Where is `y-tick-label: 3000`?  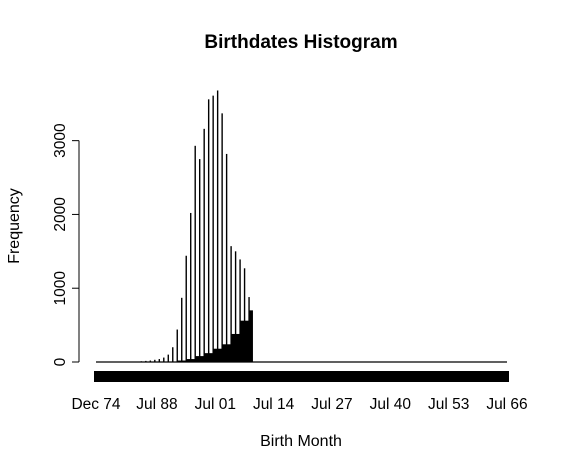
y-tick-label: 3000 is located at coordinates (60, 140).